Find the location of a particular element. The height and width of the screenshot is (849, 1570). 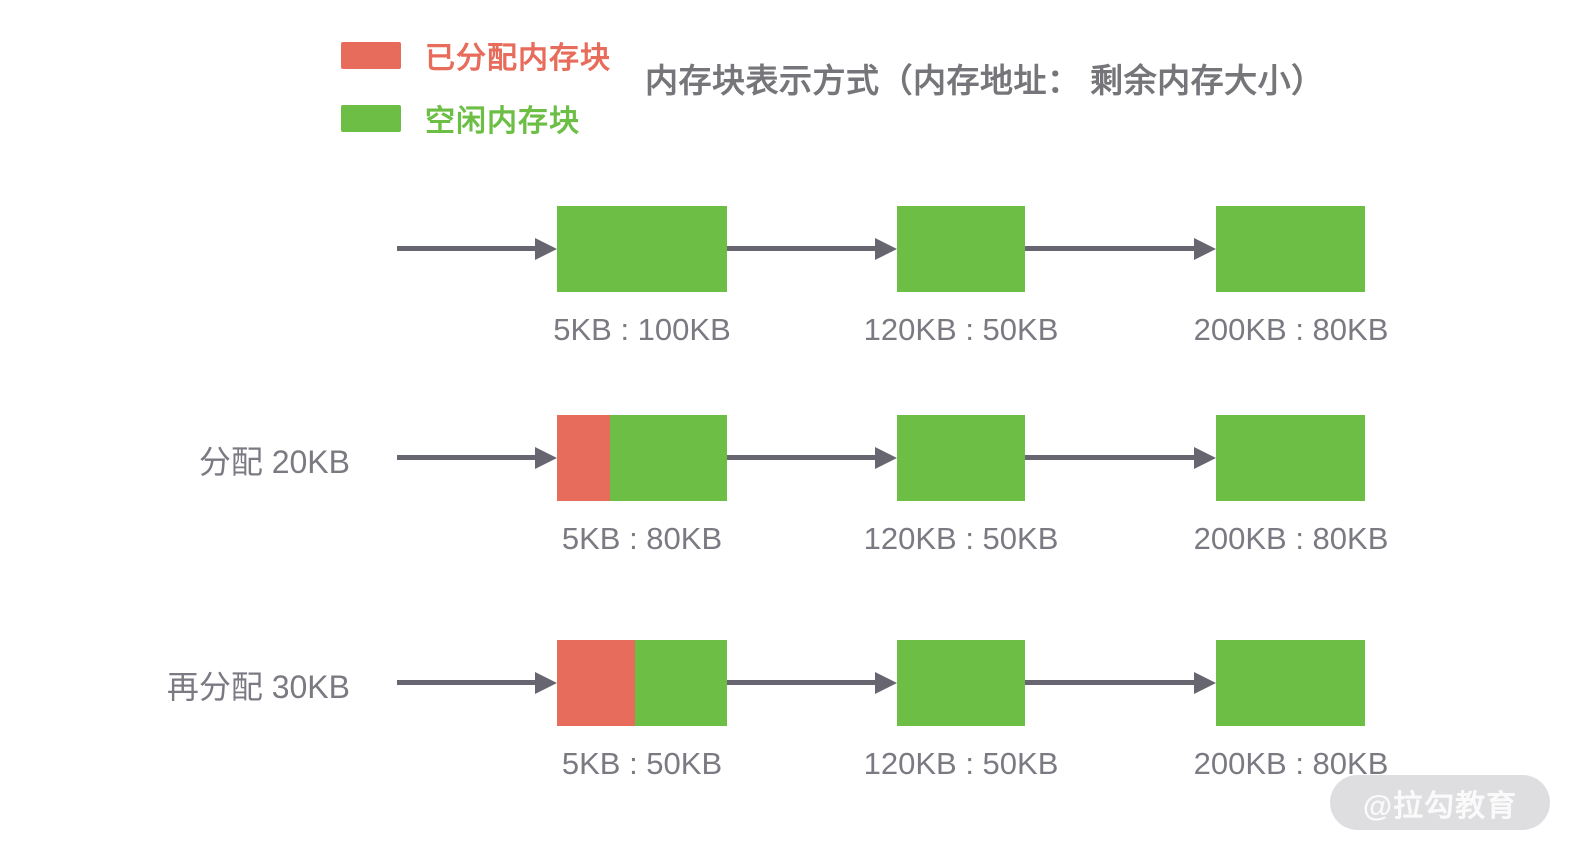

diagram-title: 内存块表示方式（内存地址： 剩余内存大小） is located at coordinates (985, 80).